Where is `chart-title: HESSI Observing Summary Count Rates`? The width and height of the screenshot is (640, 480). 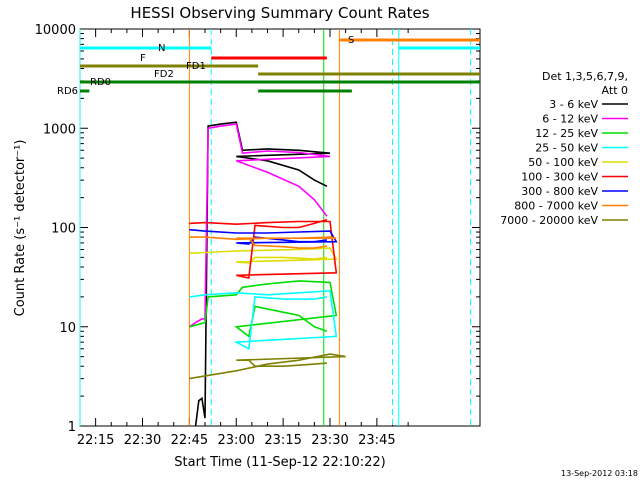
chart-title: HESSI Observing Summary Count Rates is located at coordinates (279, 13).